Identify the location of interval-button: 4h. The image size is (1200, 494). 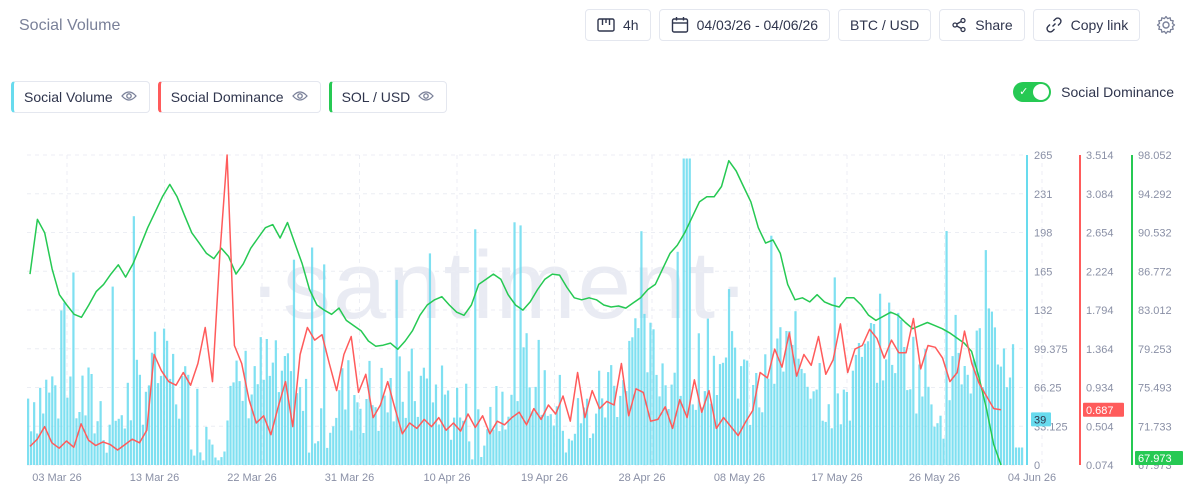
(618, 25).